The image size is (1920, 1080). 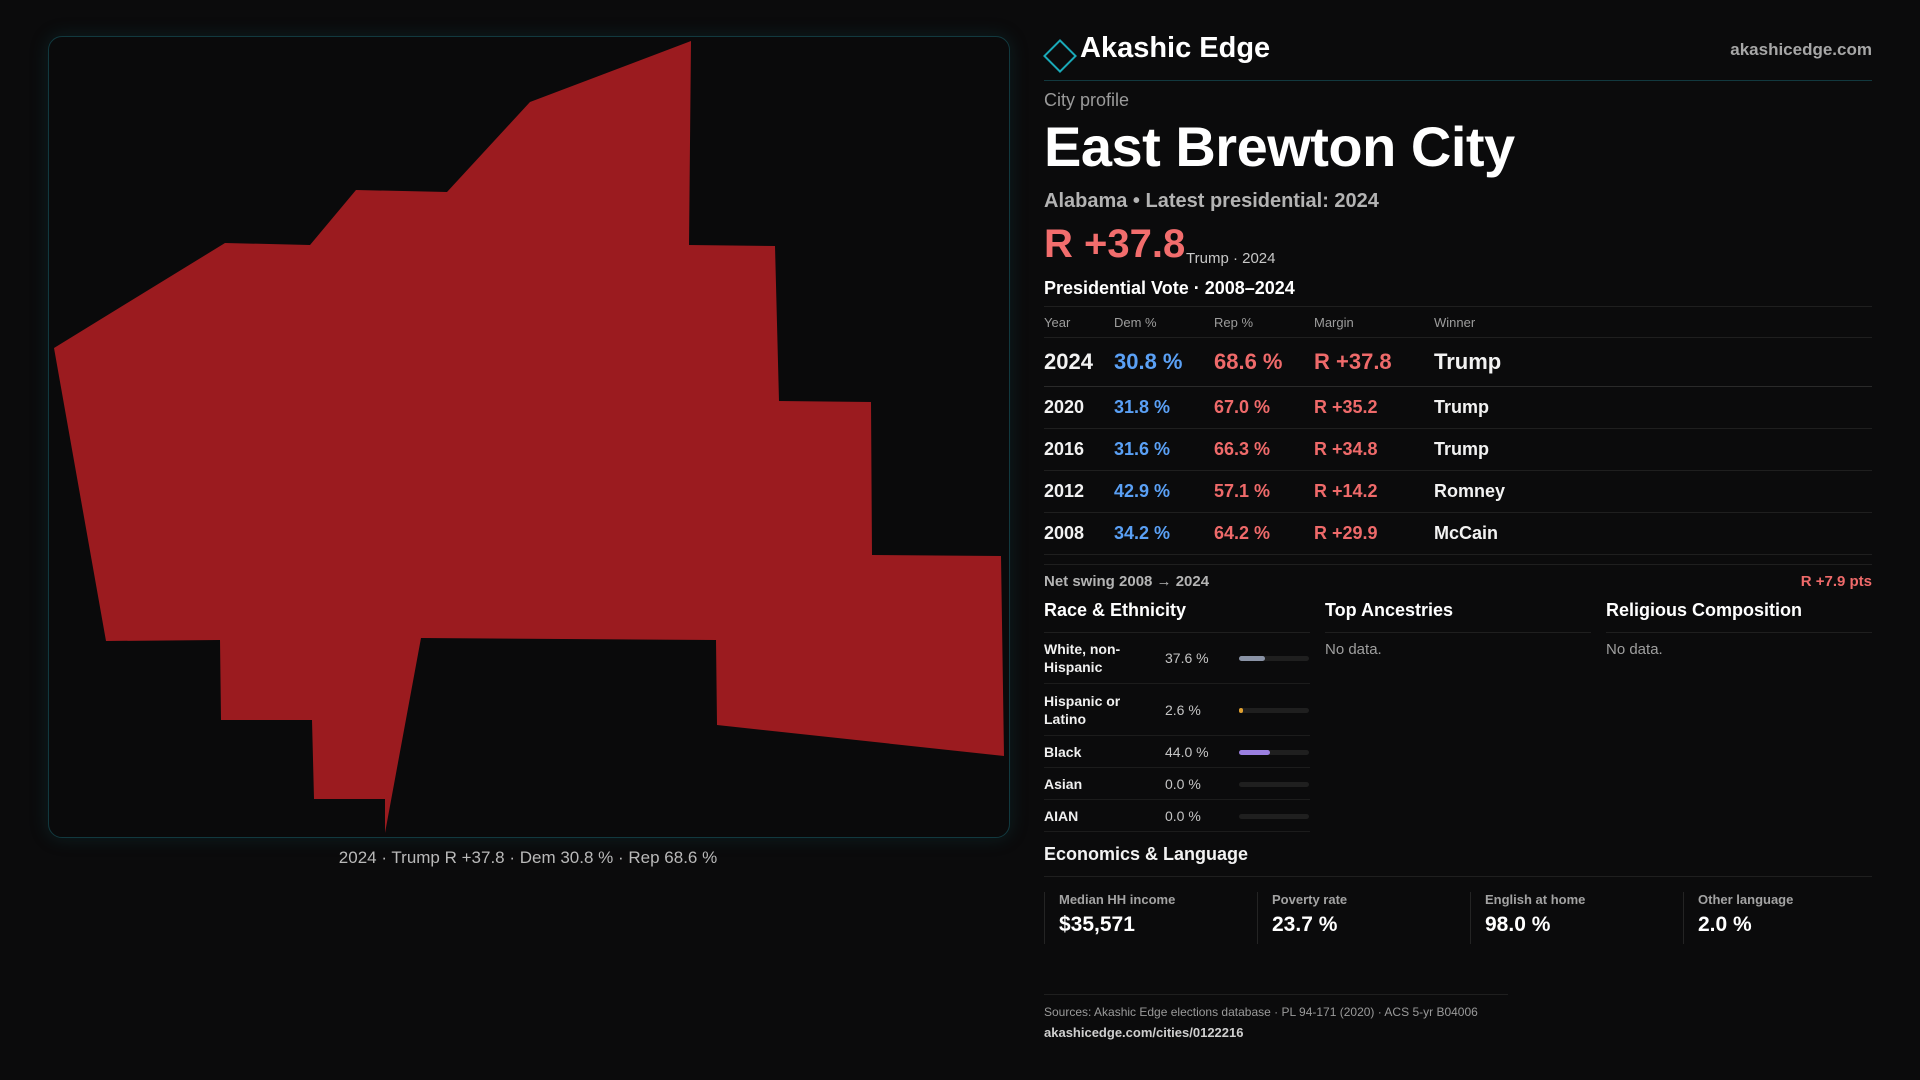 I want to click on table-row: 2016 31.6 % 66.3 % R +34.8 Trump, so click(x=1458, y=449).